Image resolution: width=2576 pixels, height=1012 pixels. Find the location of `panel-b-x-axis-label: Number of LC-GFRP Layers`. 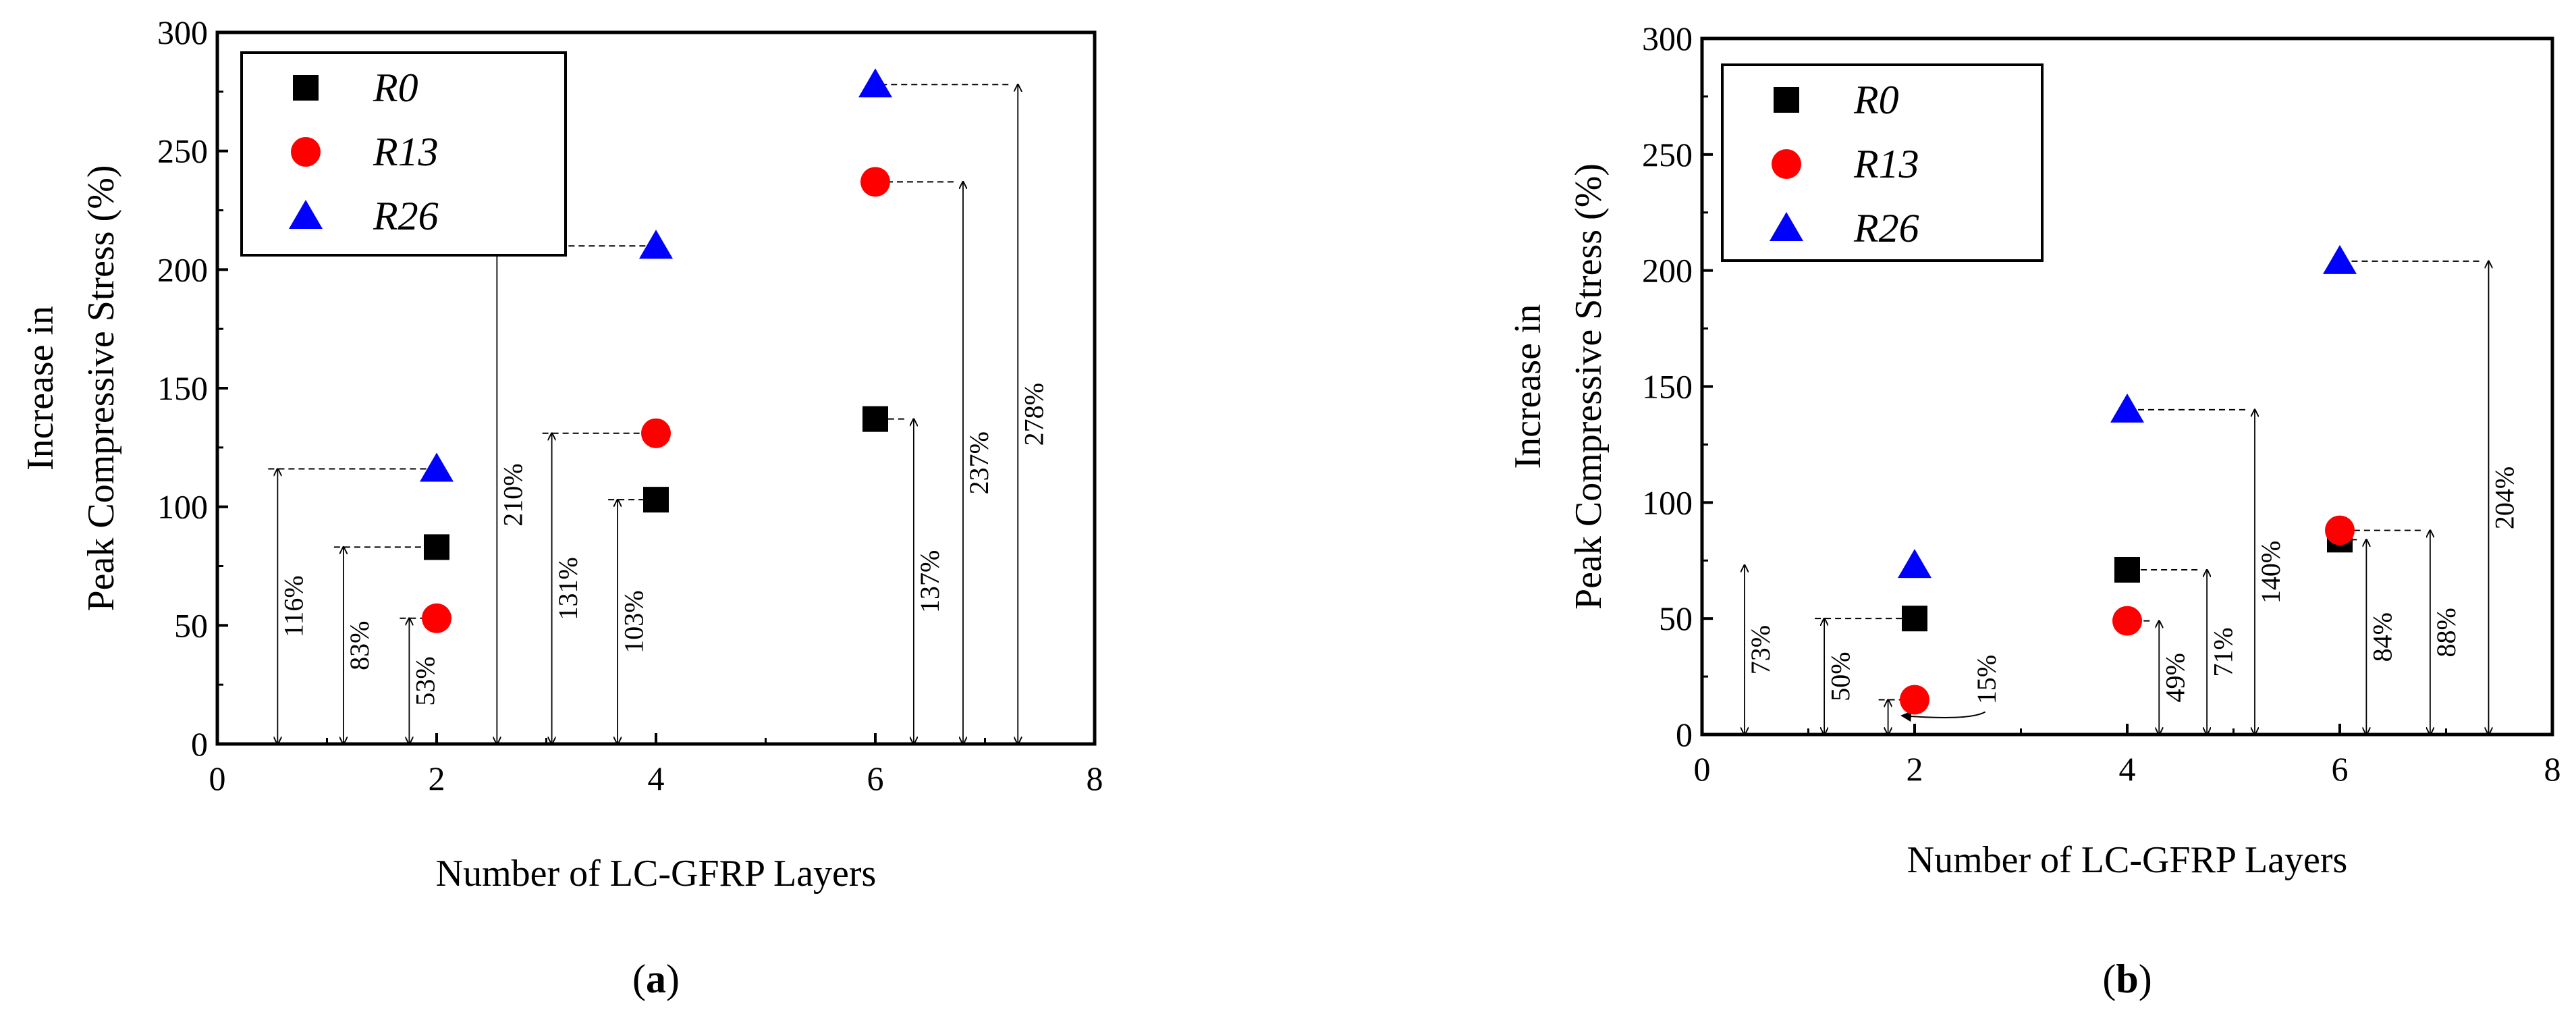

panel-b-x-axis-label: Number of LC-GFRP Layers is located at coordinates (2127, 860).